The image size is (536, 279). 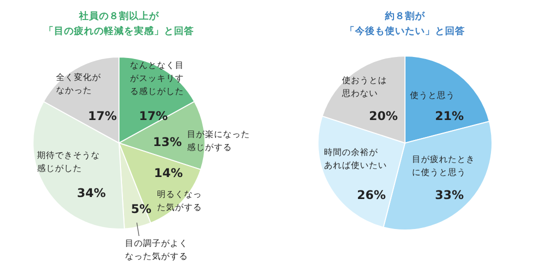 What do you see at coordinates (443, 166) in the screenshot?
I see `slice-label: 目が疲れたときに使うと思う` at bounding box center [443, 166].